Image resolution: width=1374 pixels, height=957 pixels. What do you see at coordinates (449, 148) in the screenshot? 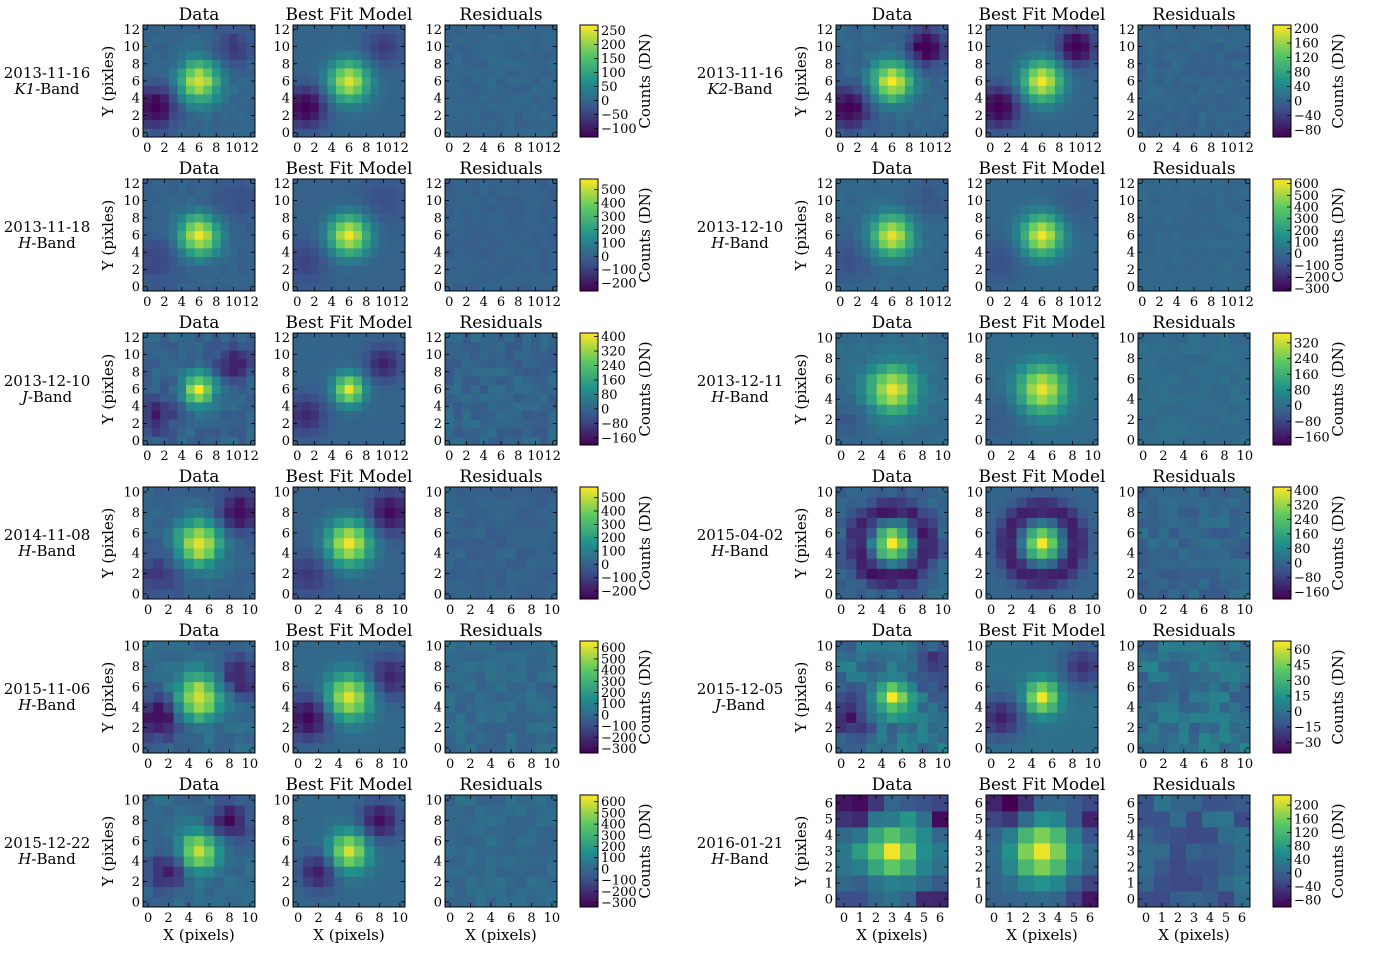
I see `x-tick-label: 0` at bounding box center [449, 148].